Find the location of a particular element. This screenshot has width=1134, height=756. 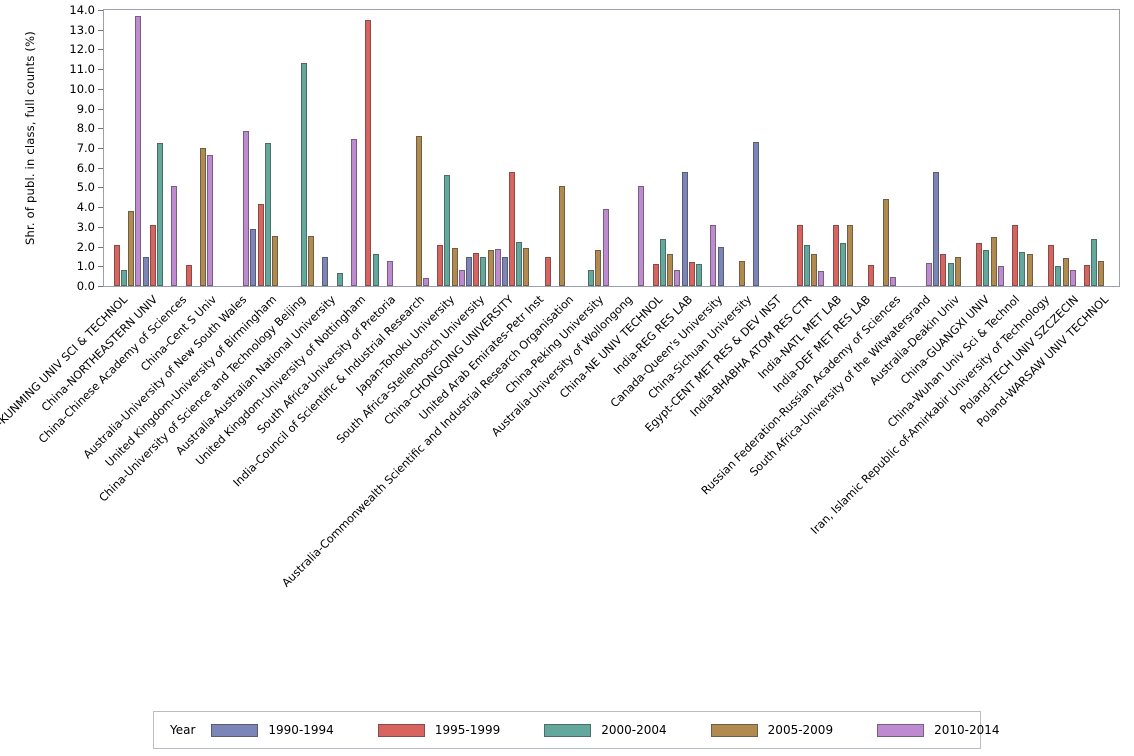

legend-item: 2000-2004 is located at coordinates (627, 730).